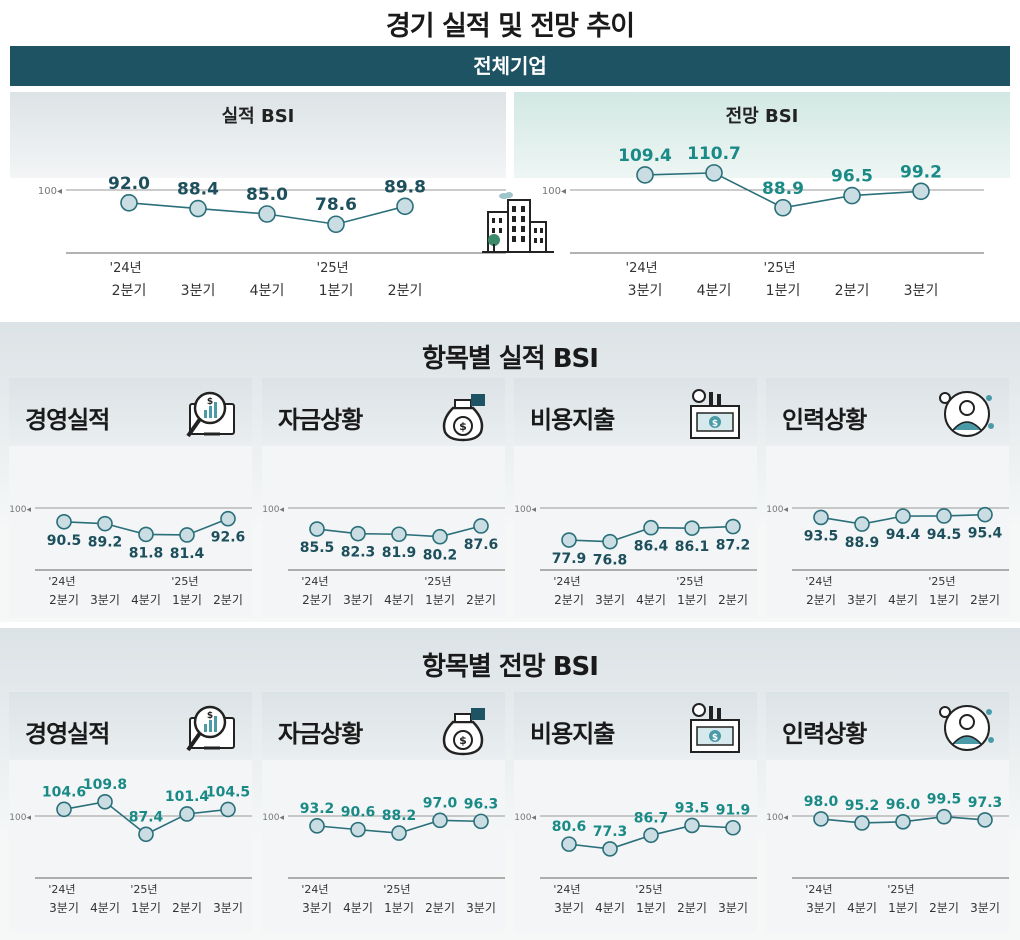  Describe the element at coordinates (966, 728) in the screenshot. I see `worker-network-icon` at that location.